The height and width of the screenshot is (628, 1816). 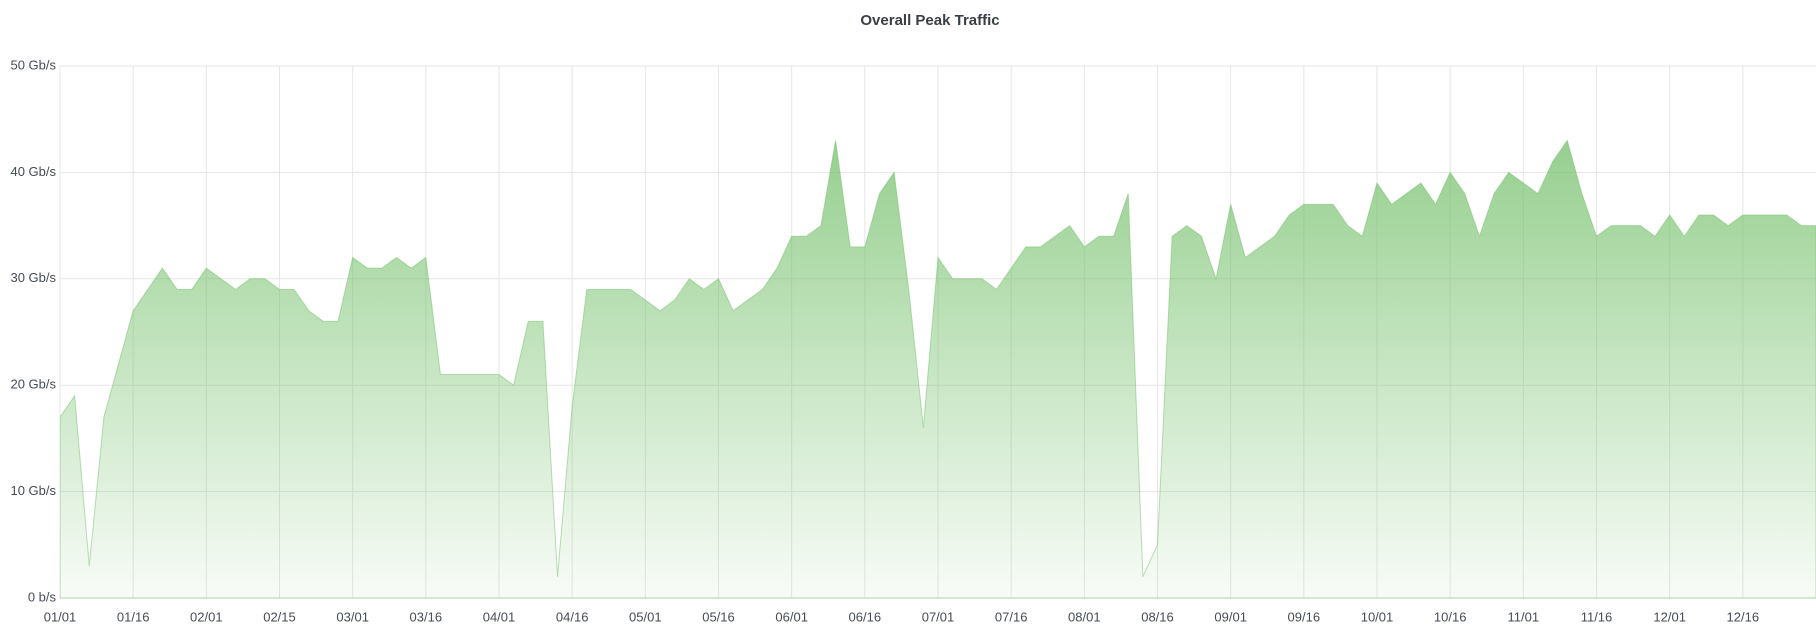 I want to click on x-tick-label: 07/01, so click(x=938, y=616).